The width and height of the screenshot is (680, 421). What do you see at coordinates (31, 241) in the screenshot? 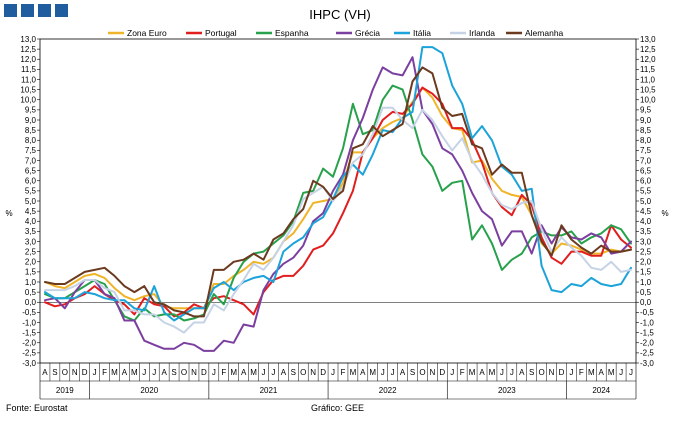
I see `y-tick-label-left: 3,0` at bounding box center [31, 241].